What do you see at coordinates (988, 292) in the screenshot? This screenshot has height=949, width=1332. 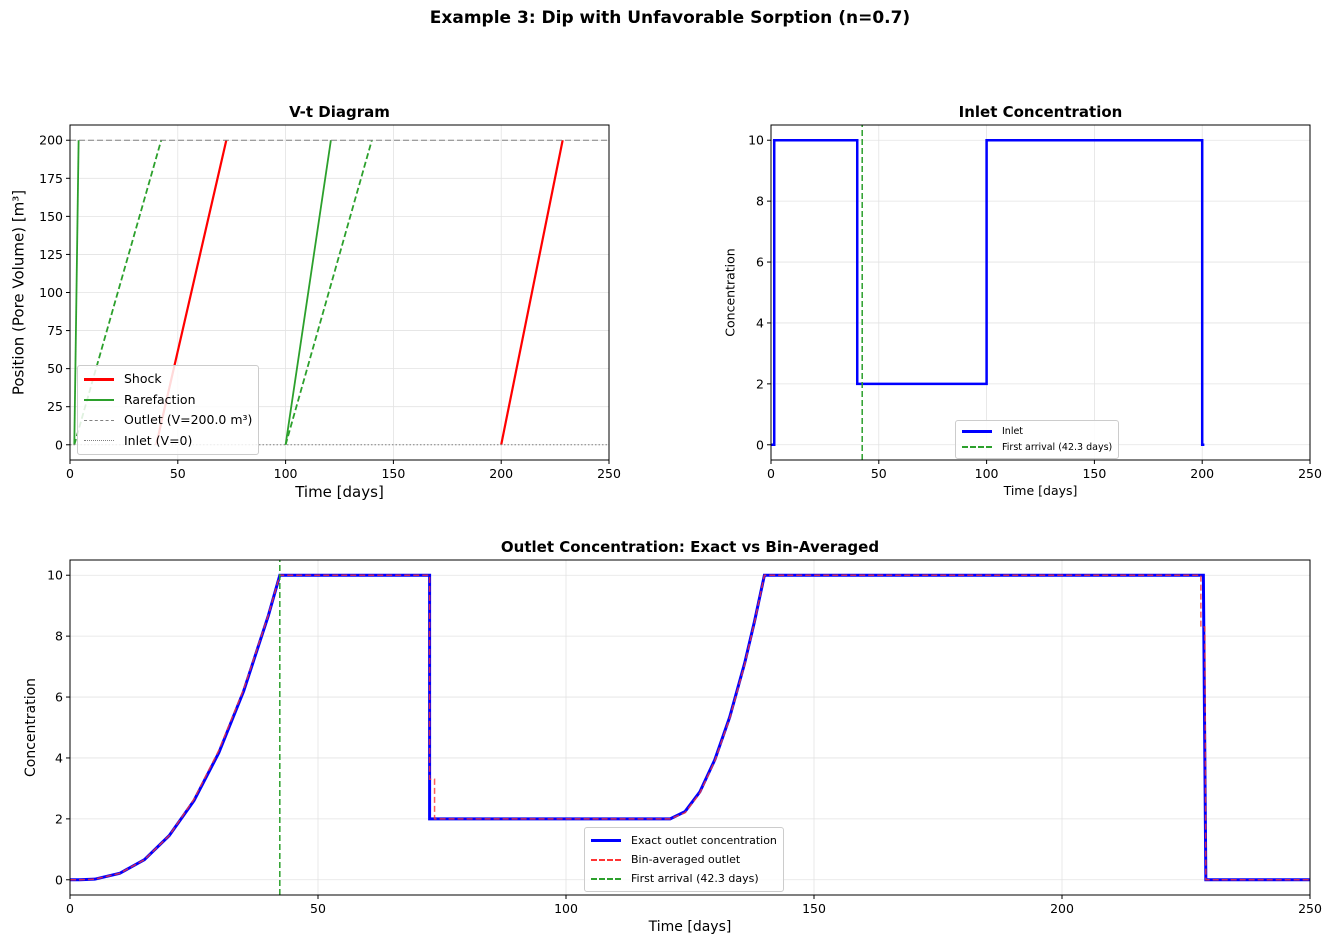 I see `inlet-line` at bounding box center [988, 292].